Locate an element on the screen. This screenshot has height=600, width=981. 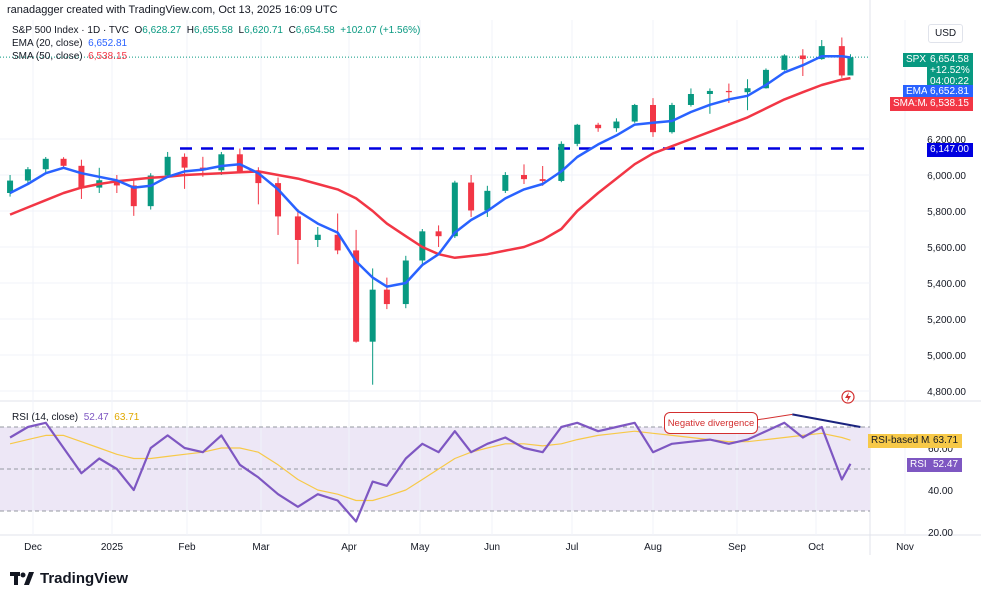
change-value: +102.07 (+1.56%) is located at coordinates (380, 30).